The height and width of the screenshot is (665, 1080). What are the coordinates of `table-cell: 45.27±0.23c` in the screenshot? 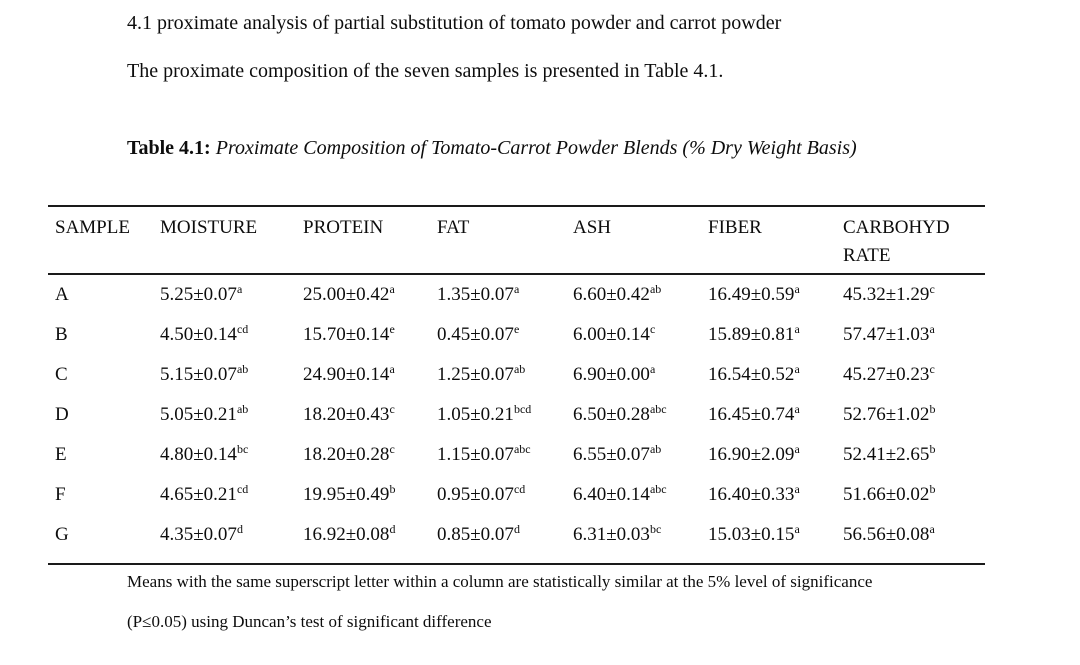 It's located at (889, 373).